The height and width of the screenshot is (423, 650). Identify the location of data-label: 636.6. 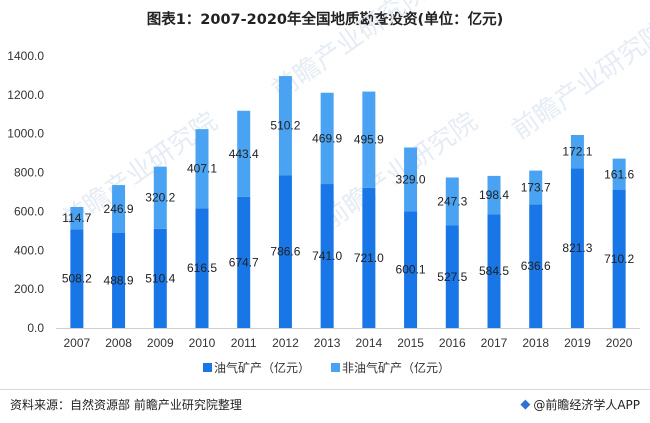
(536, 266).